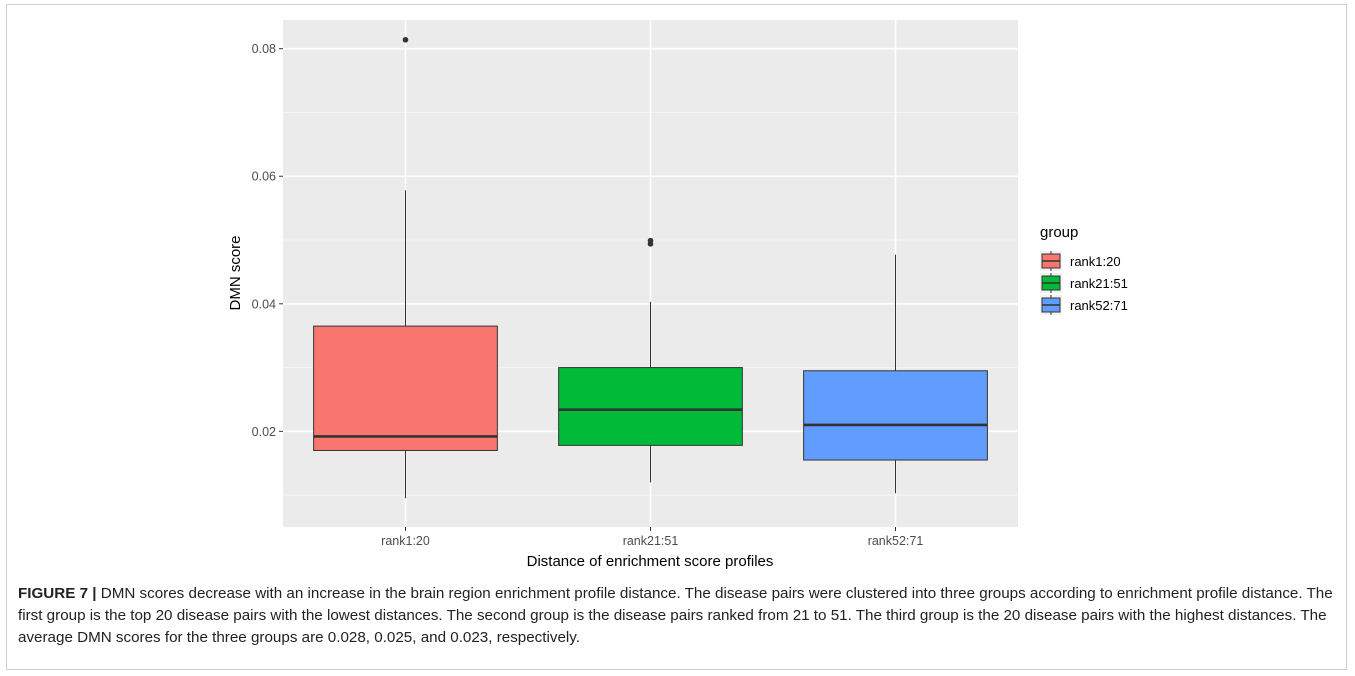 This screenshot has height=676, width=1355. I want to click on y-tick-label: 0.06, so click(264, 177).